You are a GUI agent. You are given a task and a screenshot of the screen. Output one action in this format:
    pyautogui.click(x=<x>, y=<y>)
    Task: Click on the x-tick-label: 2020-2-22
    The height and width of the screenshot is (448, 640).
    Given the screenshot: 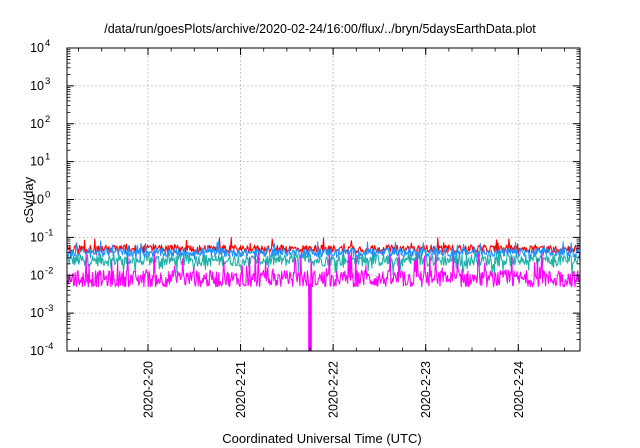 What is the action you would take?
    pyautogui.click(x=334, y=389)
    